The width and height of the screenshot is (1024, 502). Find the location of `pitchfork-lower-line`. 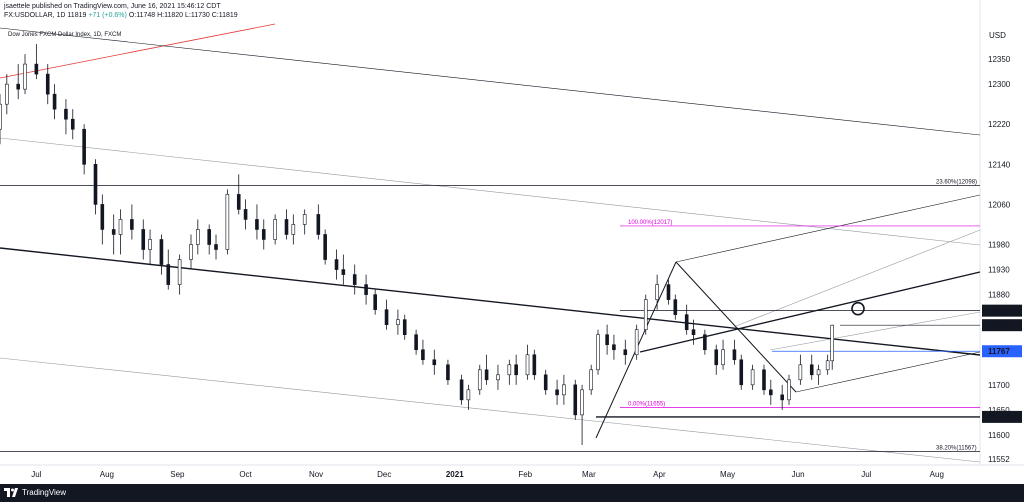

pitchfork-lower-line is located at coordinates (888, 372).